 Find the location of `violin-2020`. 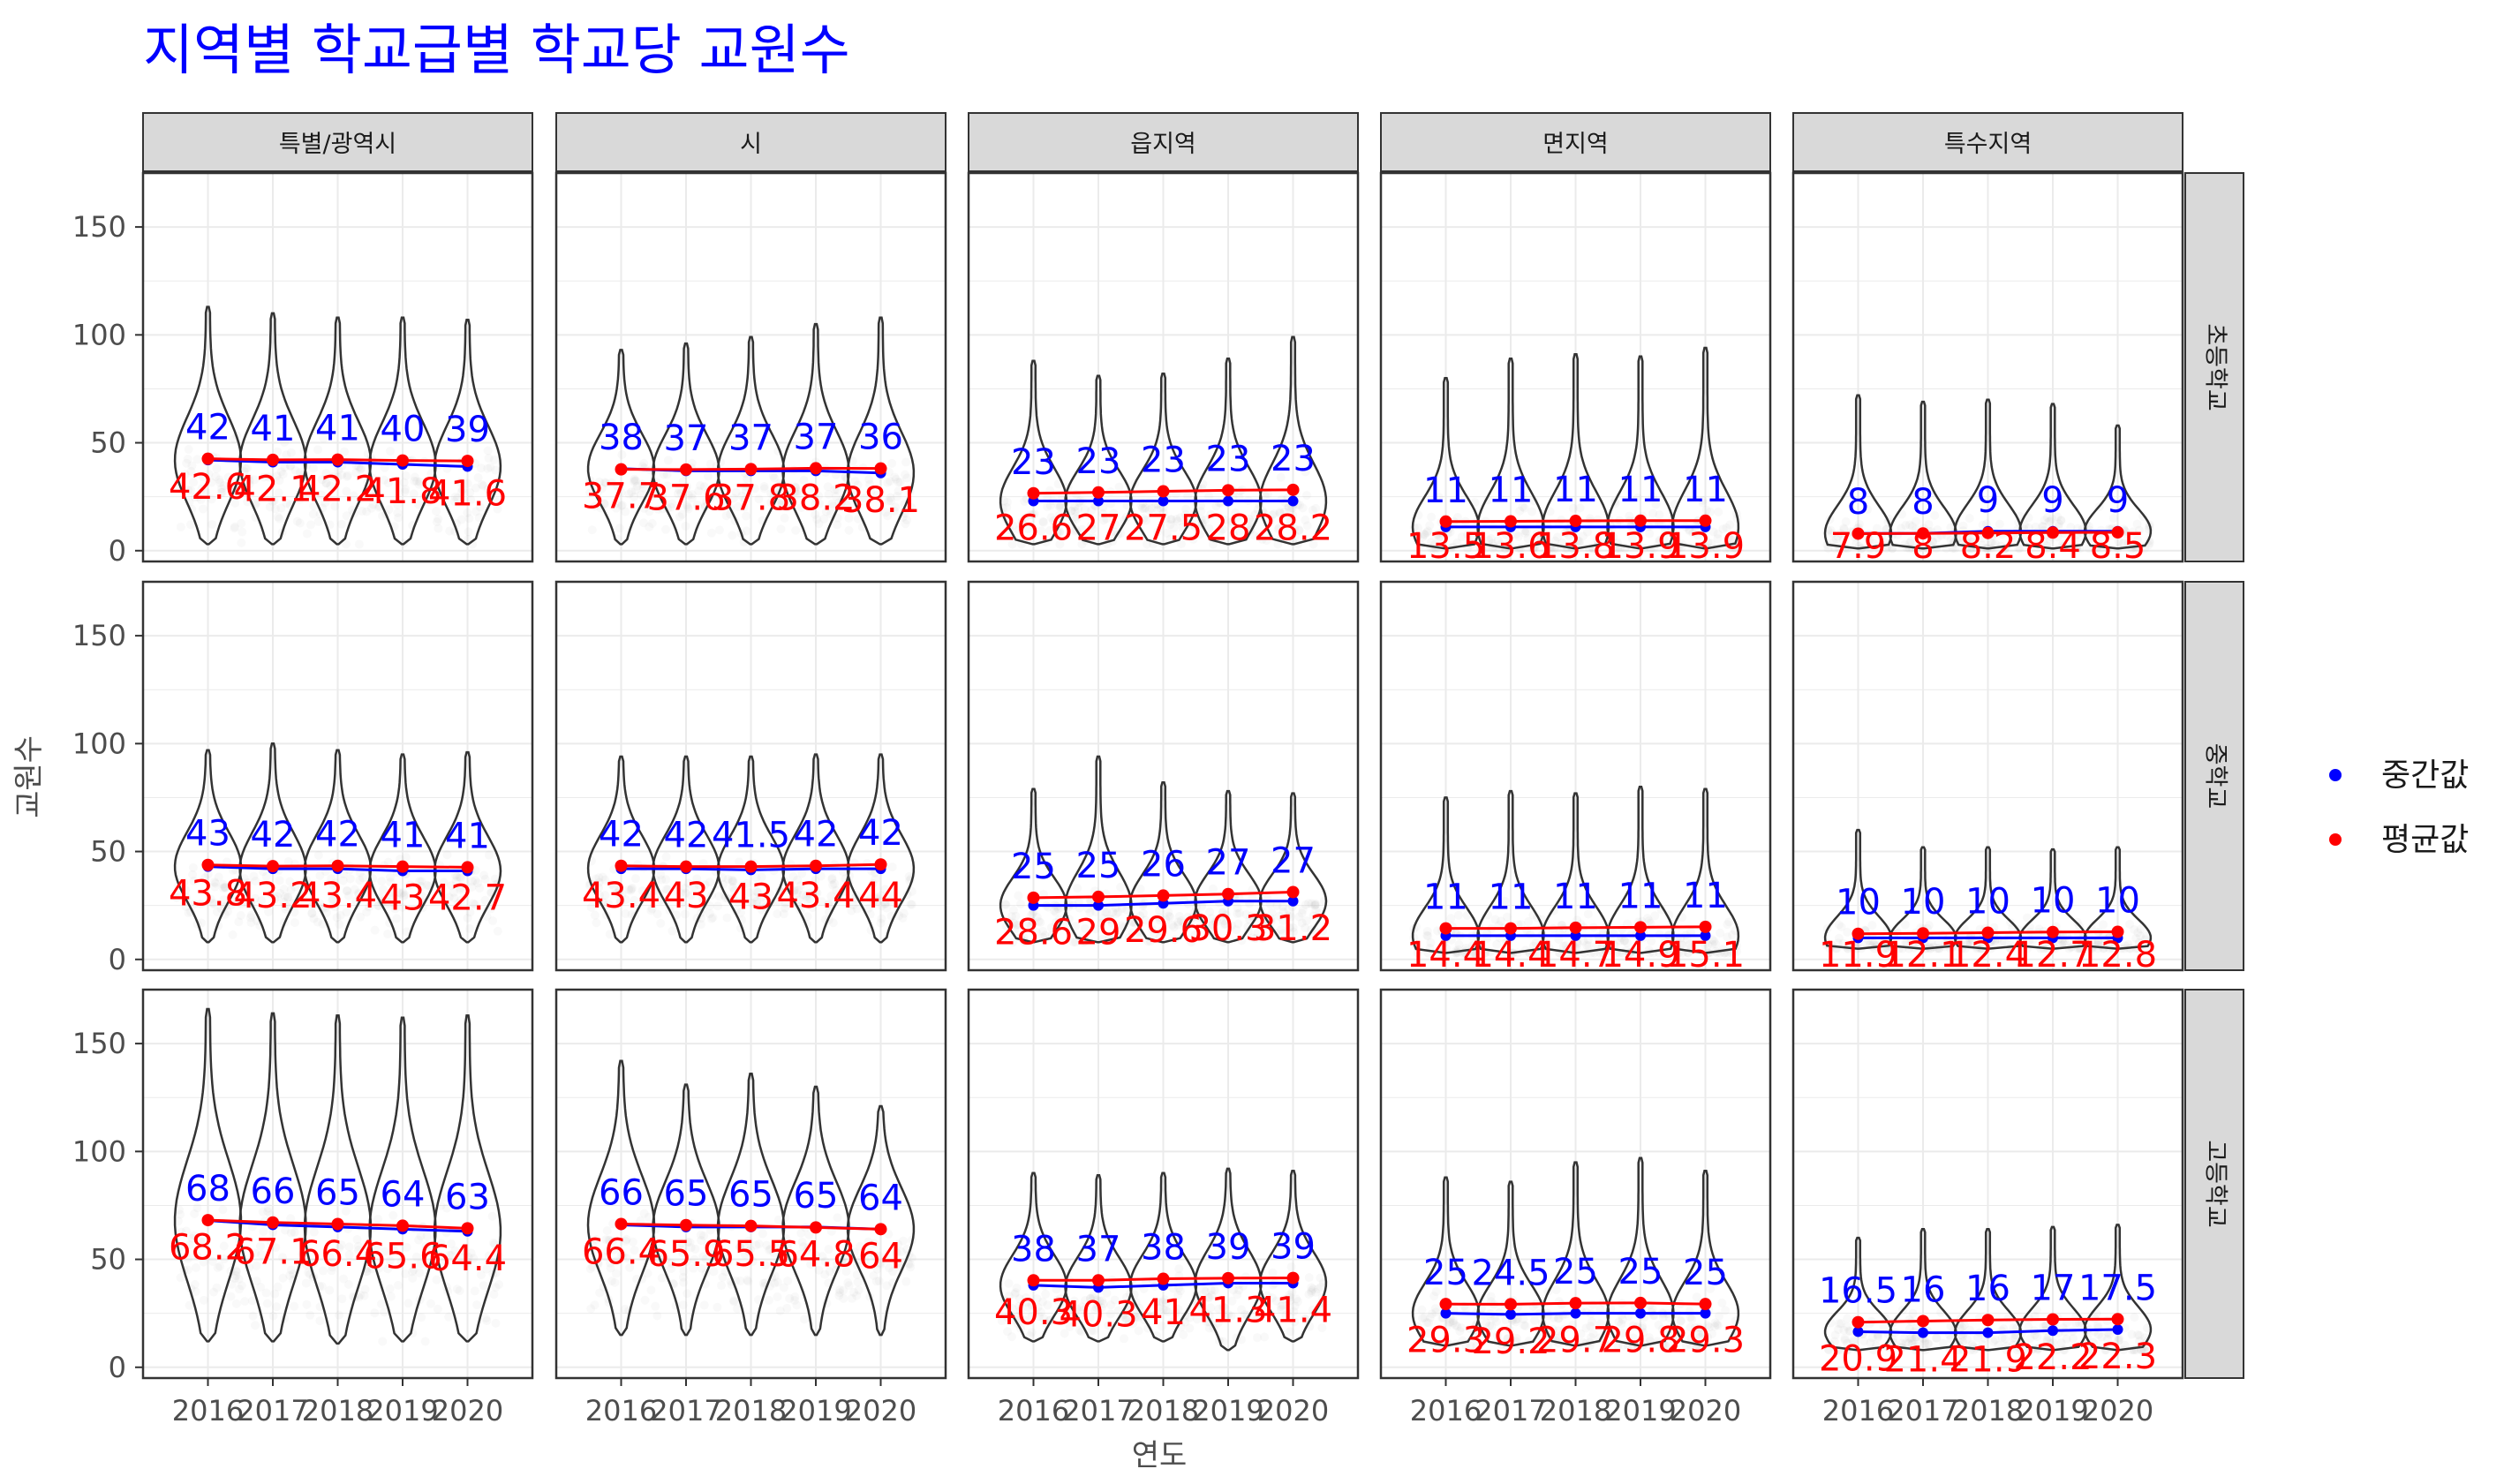

violin-2020 is located at coordinates (881, 848).